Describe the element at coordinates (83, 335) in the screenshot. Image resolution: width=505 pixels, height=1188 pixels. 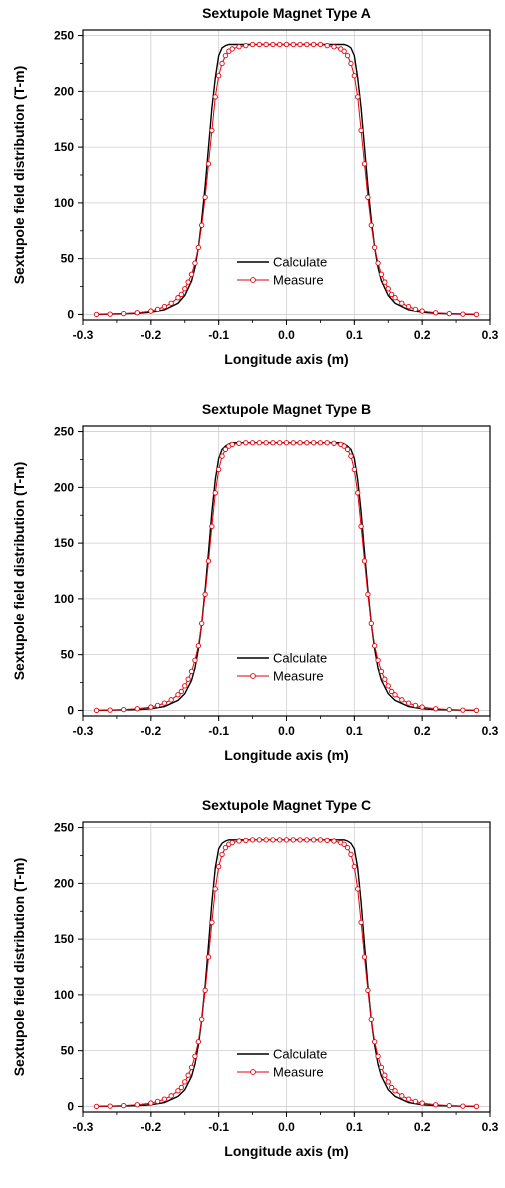
I see `x-tick-label: -0.3` at that location.